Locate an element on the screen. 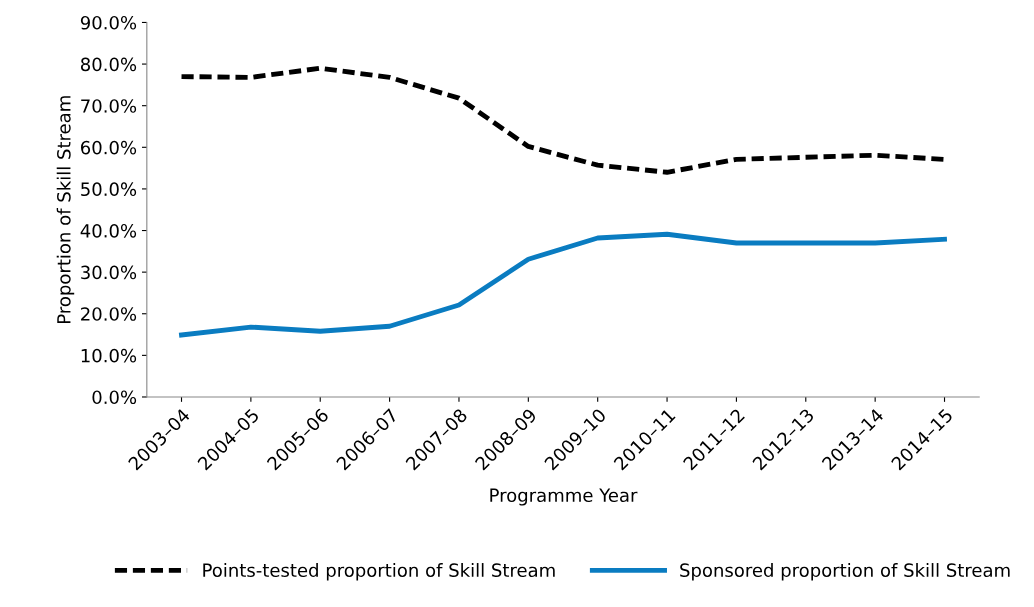 The image size is (1034, 607). x-axis-title: Programme Year is located at coordinates (564, 497).